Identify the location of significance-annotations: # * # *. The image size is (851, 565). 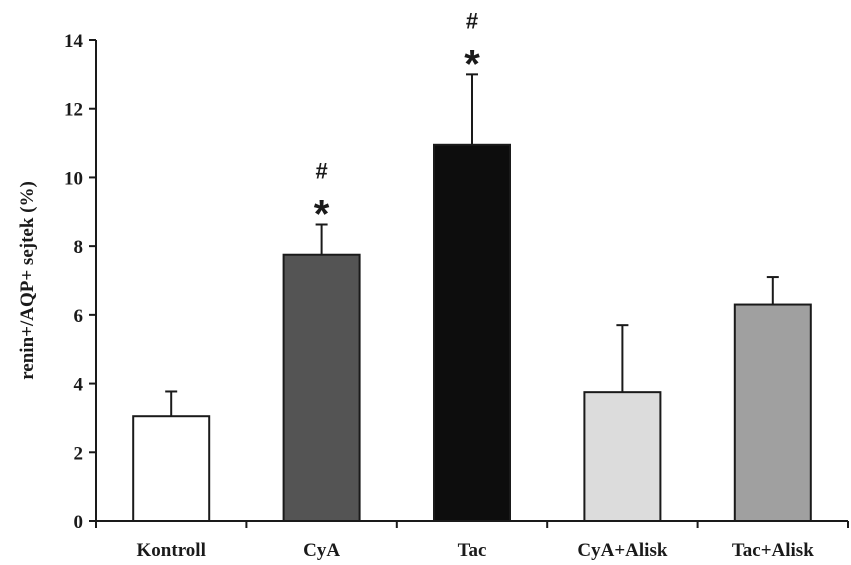
(397, 122).